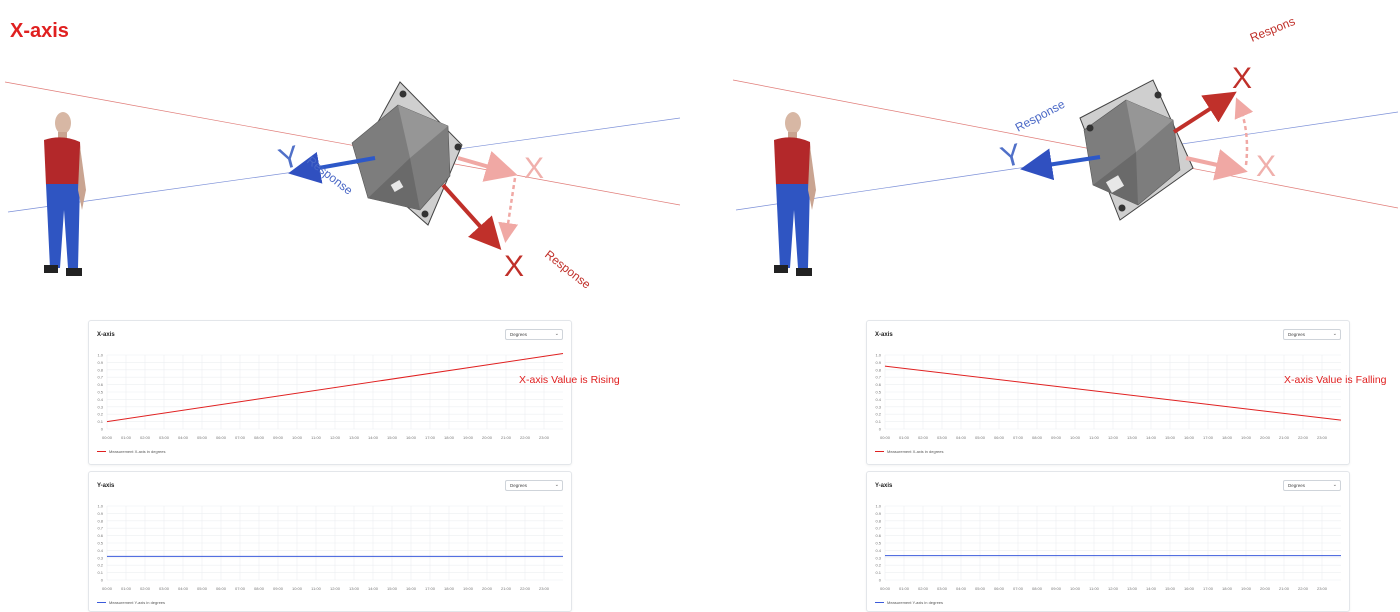 The width and height of the screenshot is (1400, 612). Describe the element at coordinates (961, 588) in the screenshot. I see `x-tick-label: 04:00` at that location.